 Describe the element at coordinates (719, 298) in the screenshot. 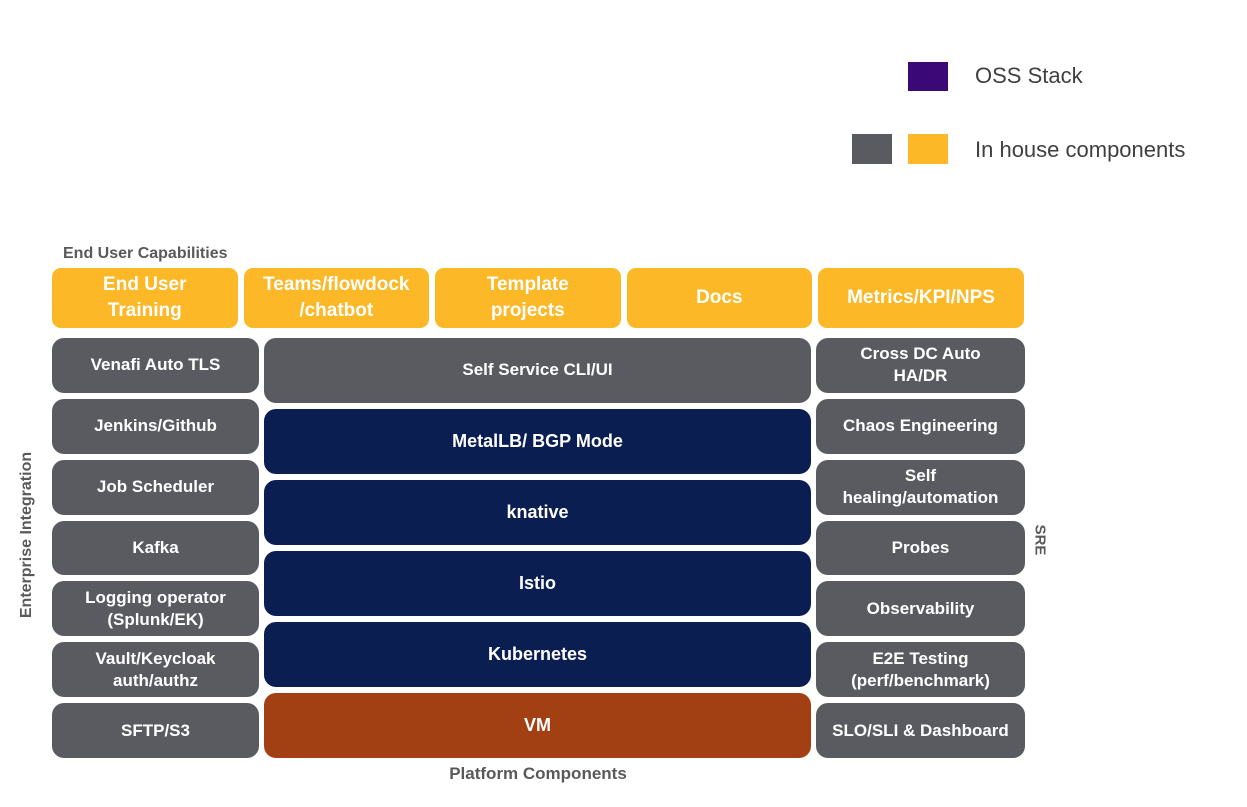

I see `box-docs: Docs` at that location.